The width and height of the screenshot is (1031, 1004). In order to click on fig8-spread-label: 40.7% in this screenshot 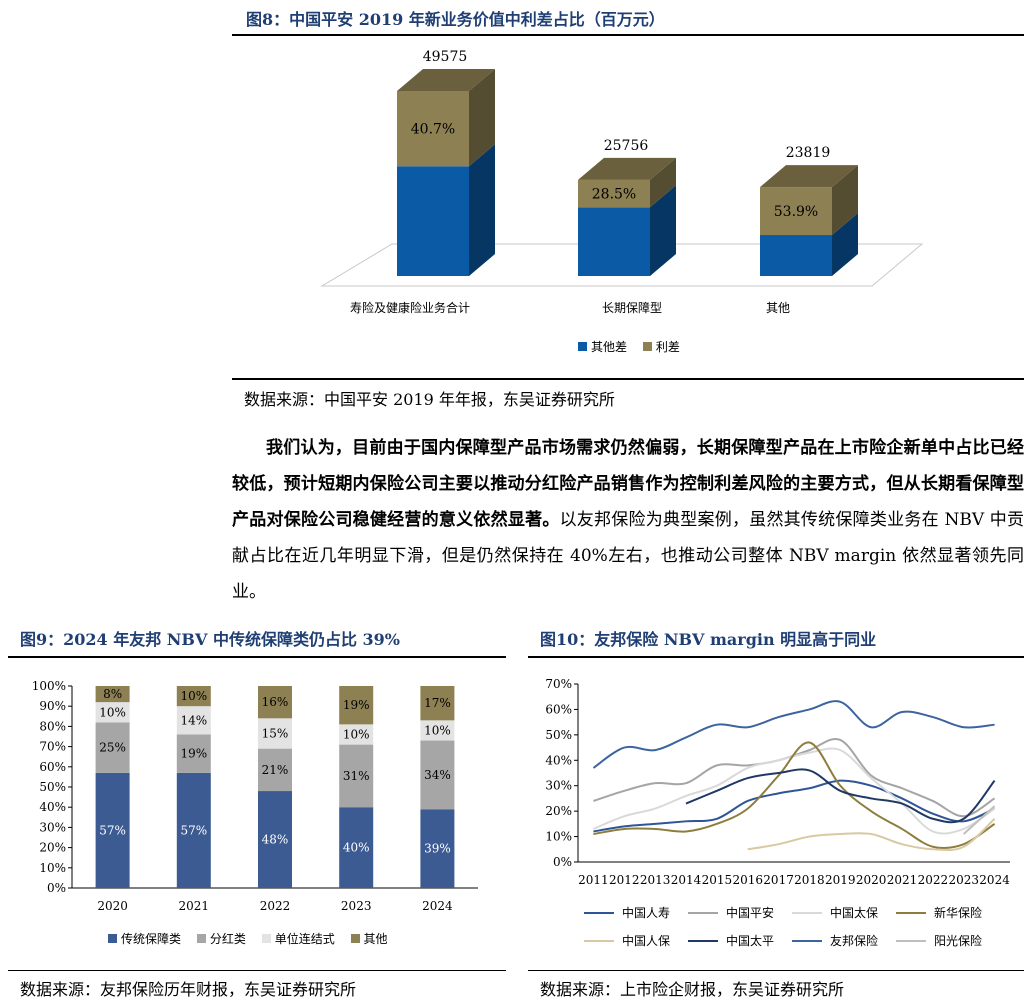, I will do `click(433, 130)`.